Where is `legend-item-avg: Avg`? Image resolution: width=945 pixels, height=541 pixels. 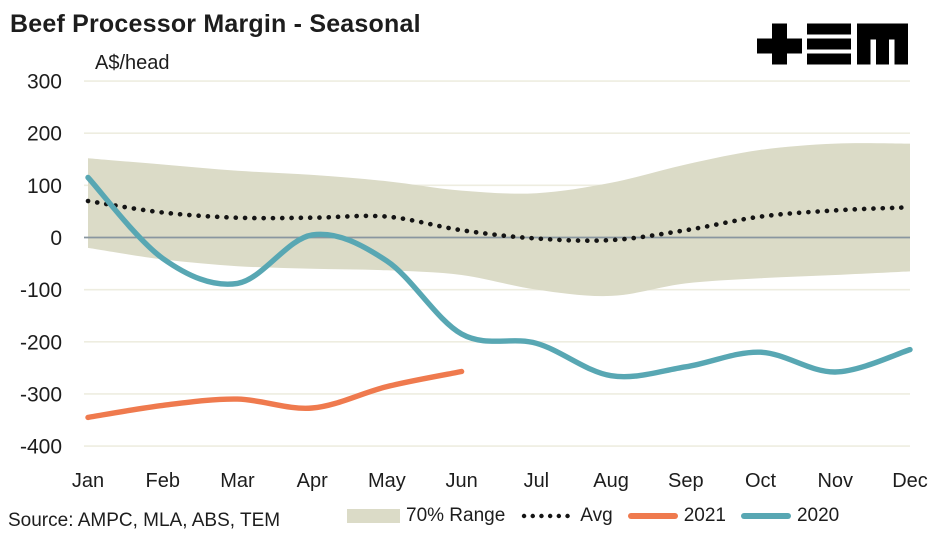
legend-item-avg: Avg is located at coordinates (566, 516).